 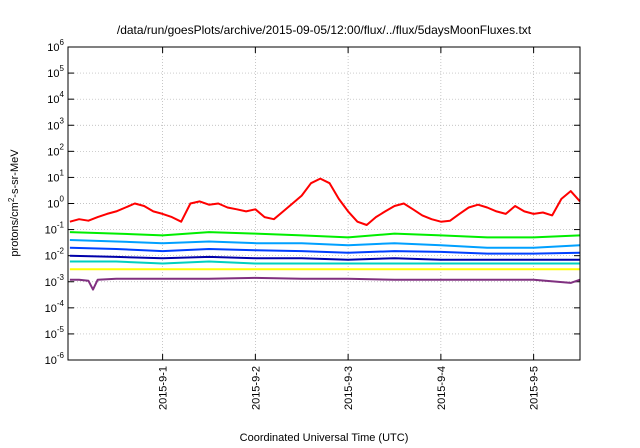 I want to click on y-tick-exponent: -4, so click(x=61, y=303).